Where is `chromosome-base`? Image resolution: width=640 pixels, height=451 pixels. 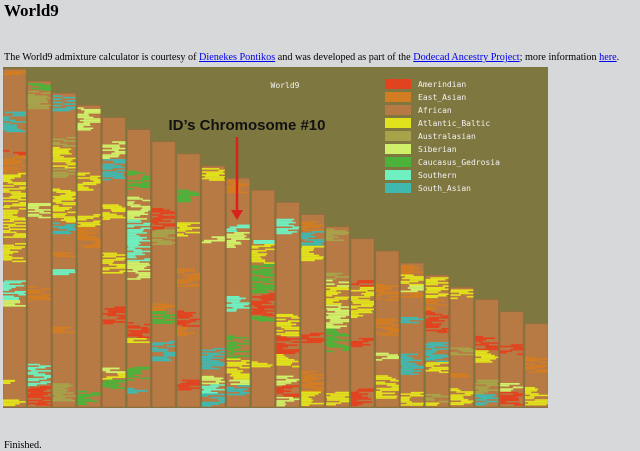 chromosome-base is located at coordinates (89, 256).